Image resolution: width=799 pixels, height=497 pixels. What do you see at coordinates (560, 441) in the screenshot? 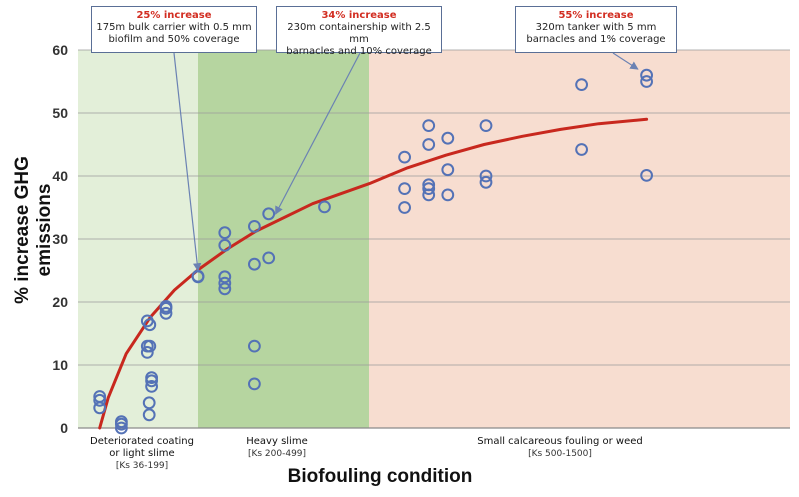
I see `category-name: Small calcareous fouling or weed` at bounding box center [560, 441].